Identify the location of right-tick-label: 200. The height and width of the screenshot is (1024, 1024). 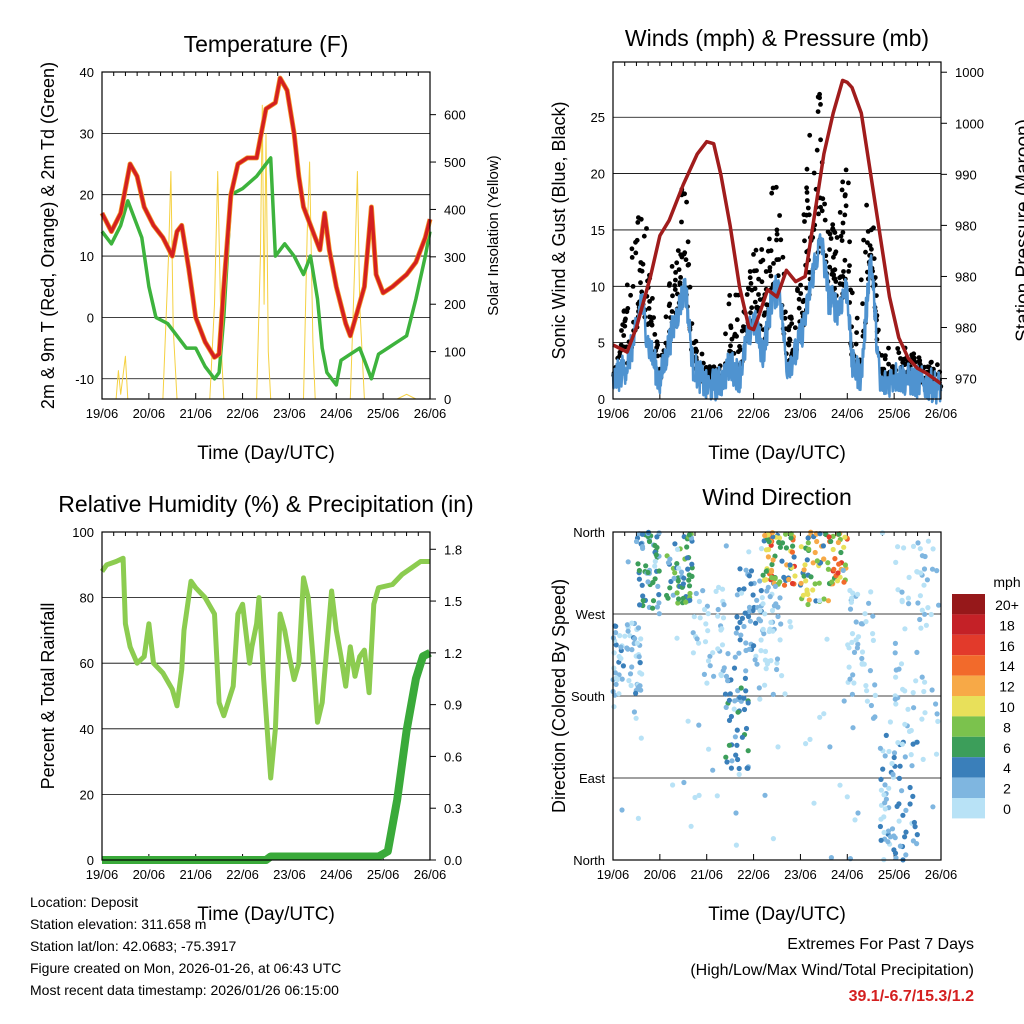
(455, 304).